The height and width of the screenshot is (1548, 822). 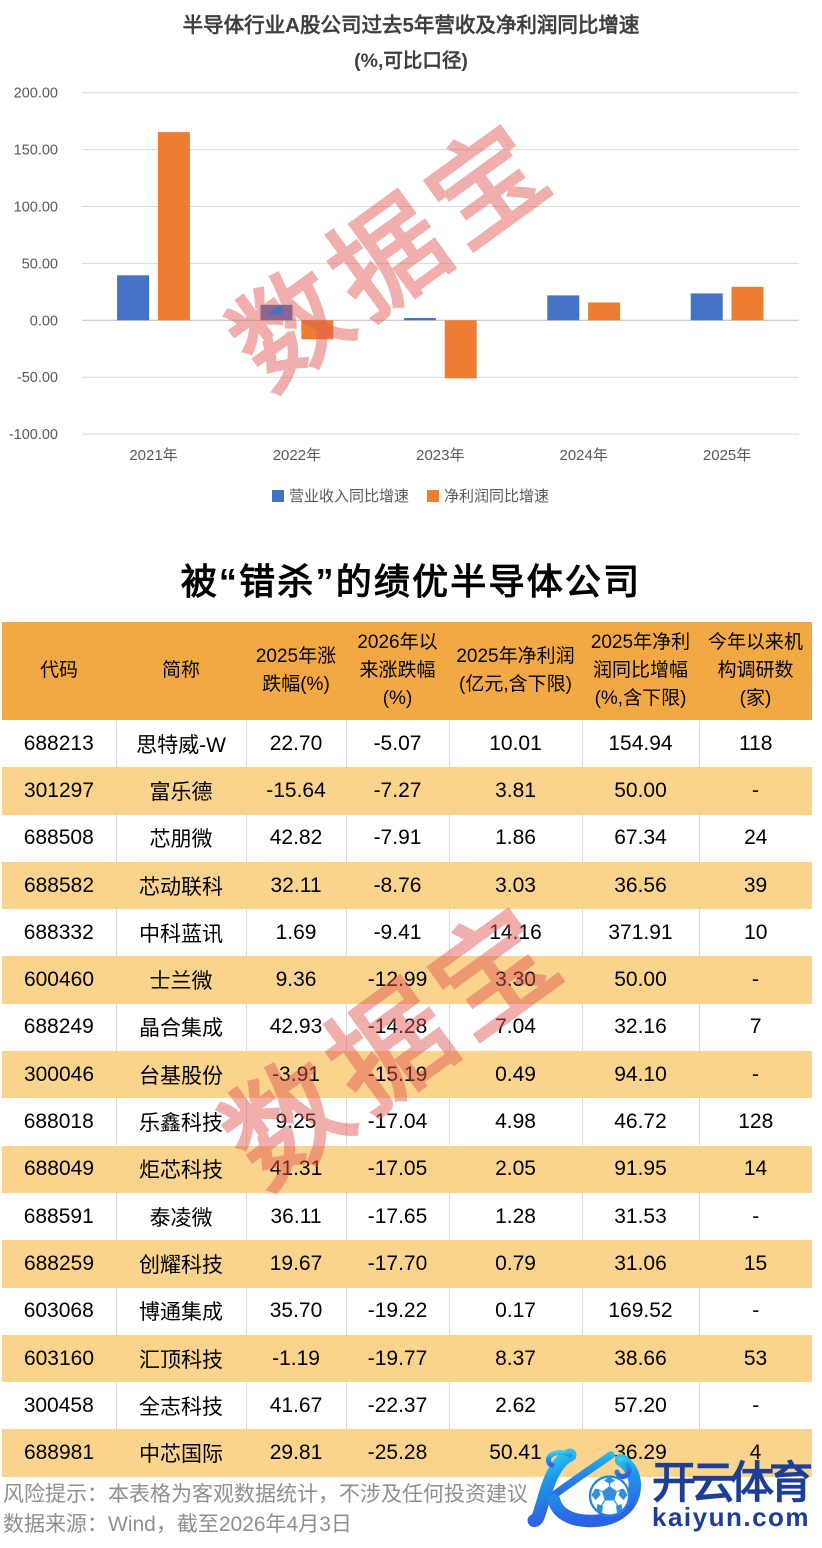 What do you see at coordinates (37, 378) in the screenshot?
I see `svg-text: -50.00` at bounding box center [37, 378].